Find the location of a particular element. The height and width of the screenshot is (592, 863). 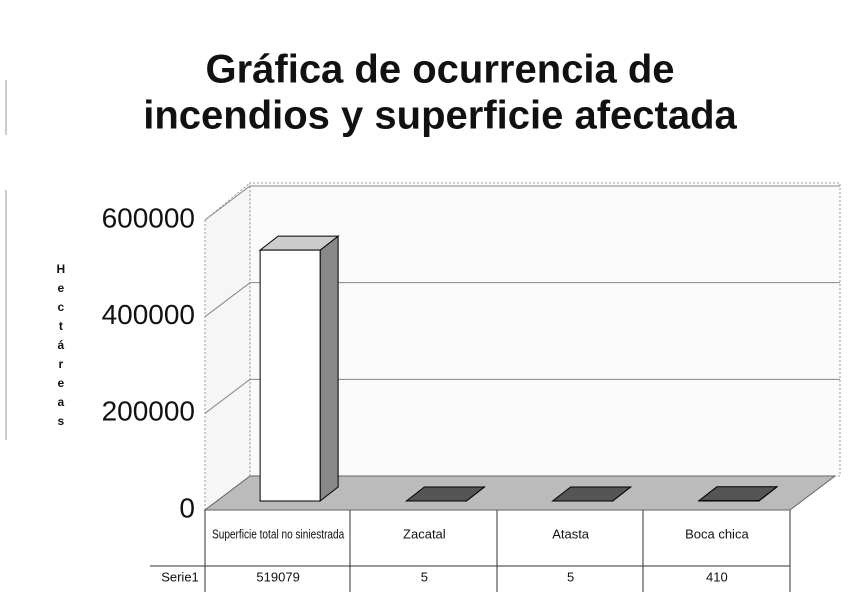

y-tick-label: 400000 is located at coordinates (148, 314).